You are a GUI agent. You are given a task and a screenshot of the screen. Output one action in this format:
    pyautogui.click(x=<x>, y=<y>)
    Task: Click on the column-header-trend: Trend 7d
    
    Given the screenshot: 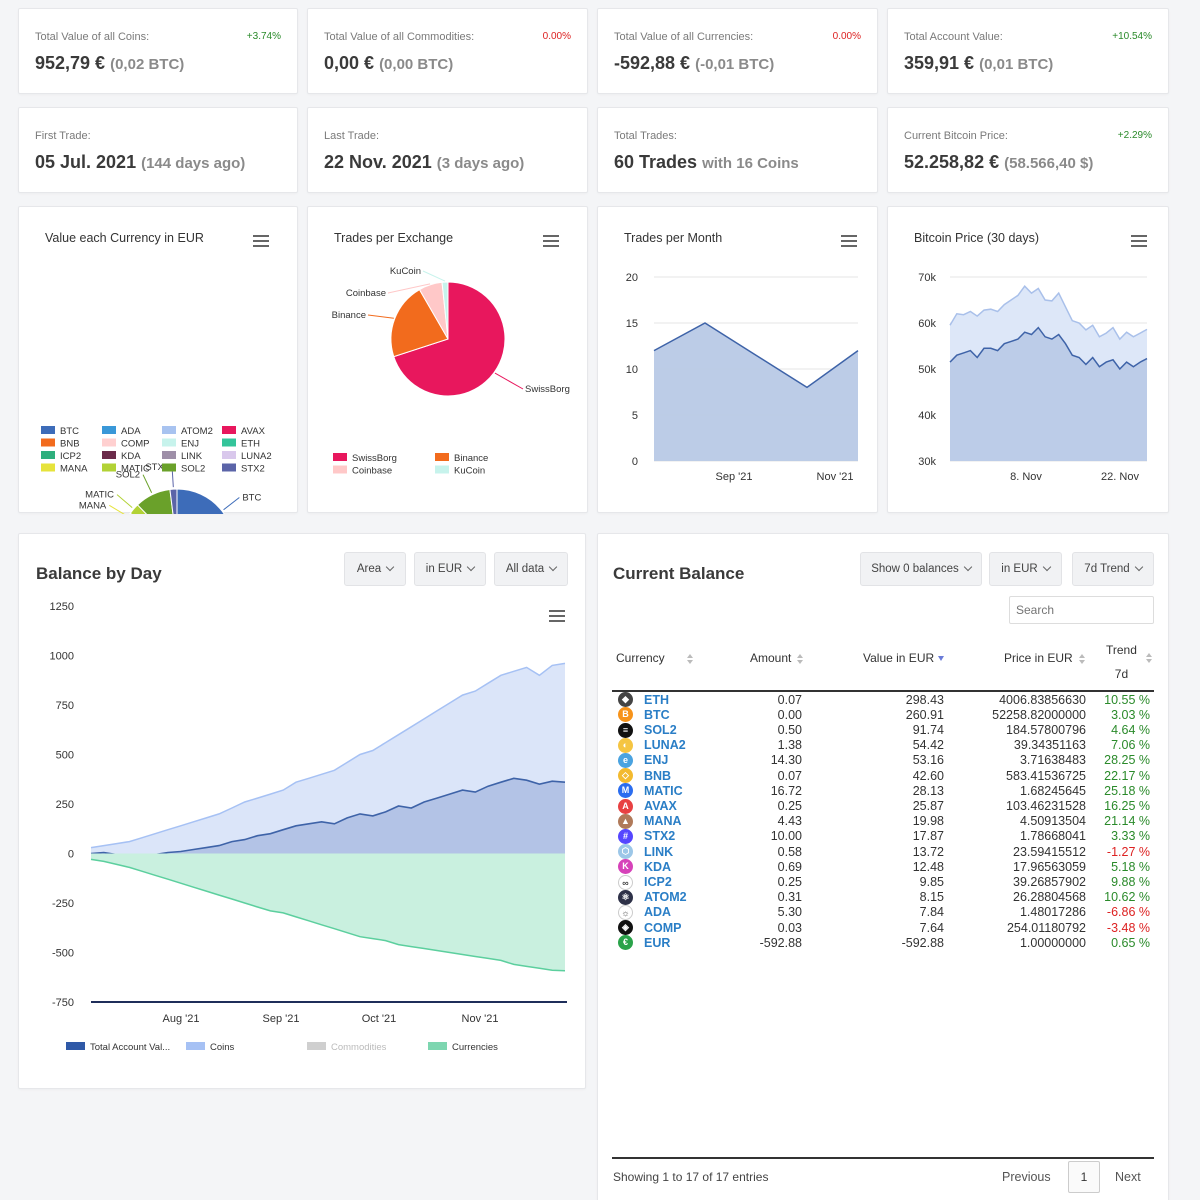 What is the action you would take?
    pyautogui.click(x=1121, y=662)
    